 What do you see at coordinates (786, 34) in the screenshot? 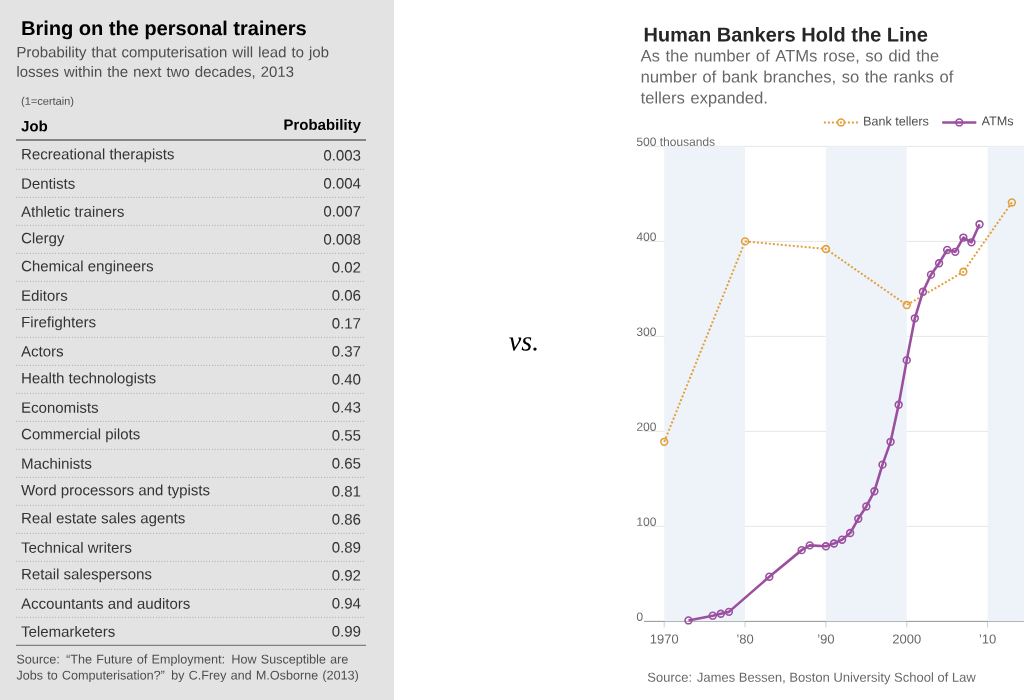
I see `chart-title: Human Bankers Hold the Line` at bounding box center [786, 34].